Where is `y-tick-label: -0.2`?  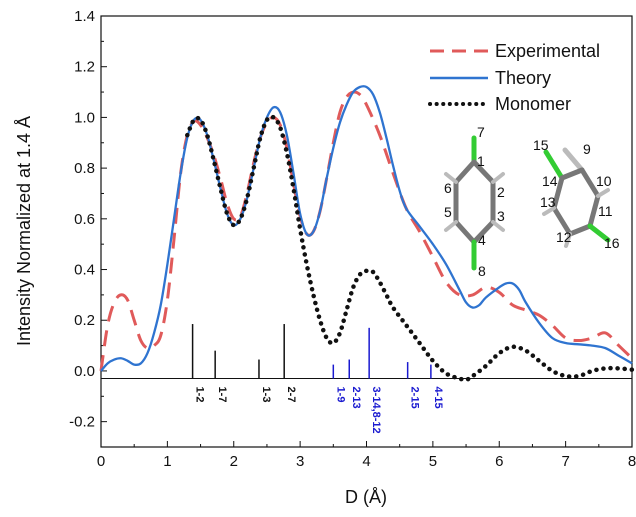
y-tick-label: -0.2 is located at coordinates (82, 422).